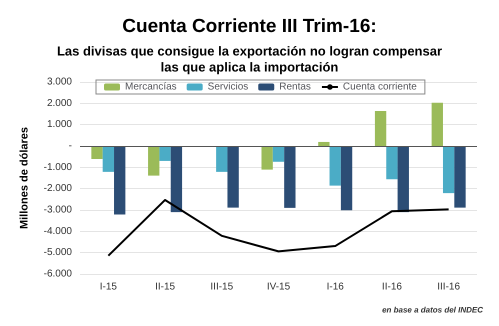 The height and width of the screenshot is (326, 499). I want to click on x-tick-label: III-16, so click(448, 287).